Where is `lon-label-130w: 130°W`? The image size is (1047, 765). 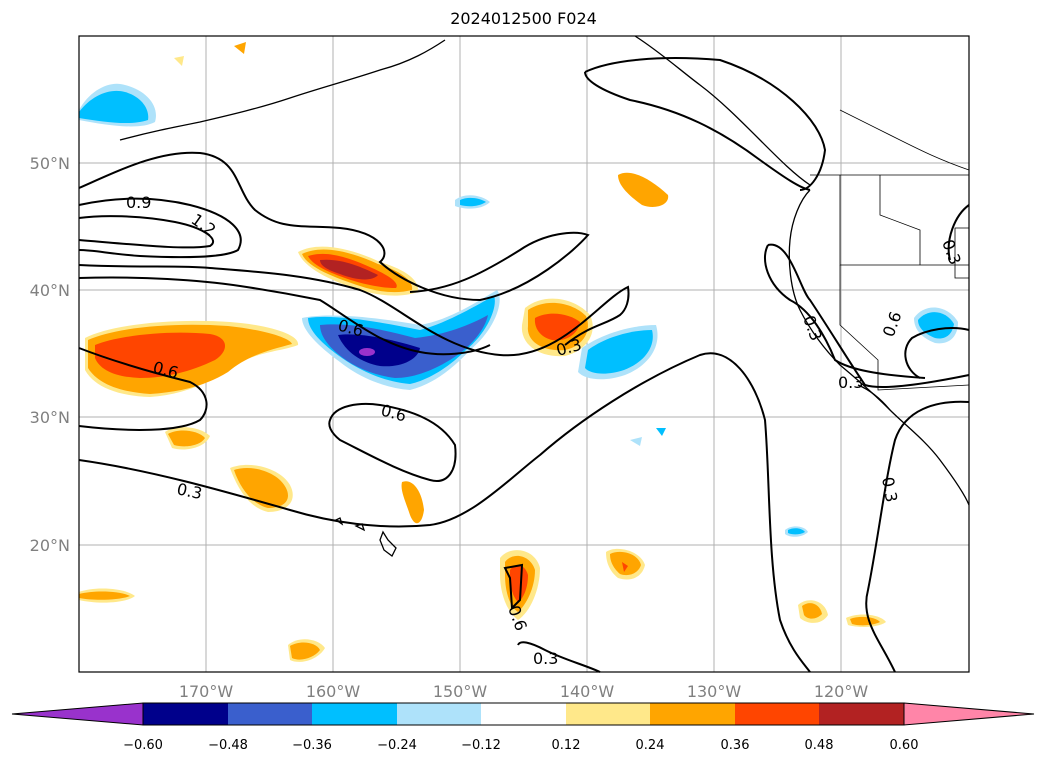 lon-label-130w: 130°W is located at coordinates (714, 691).